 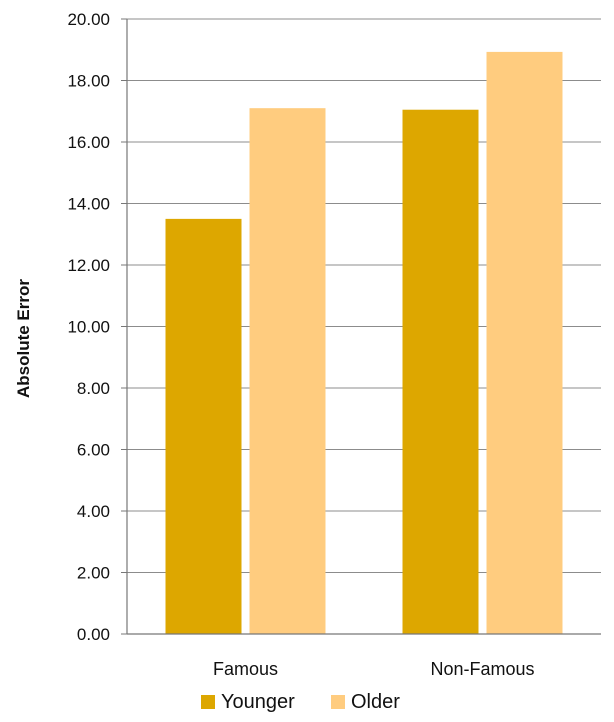 I want to click on y-tick-label: 18.00, so click(x=88, y=81).